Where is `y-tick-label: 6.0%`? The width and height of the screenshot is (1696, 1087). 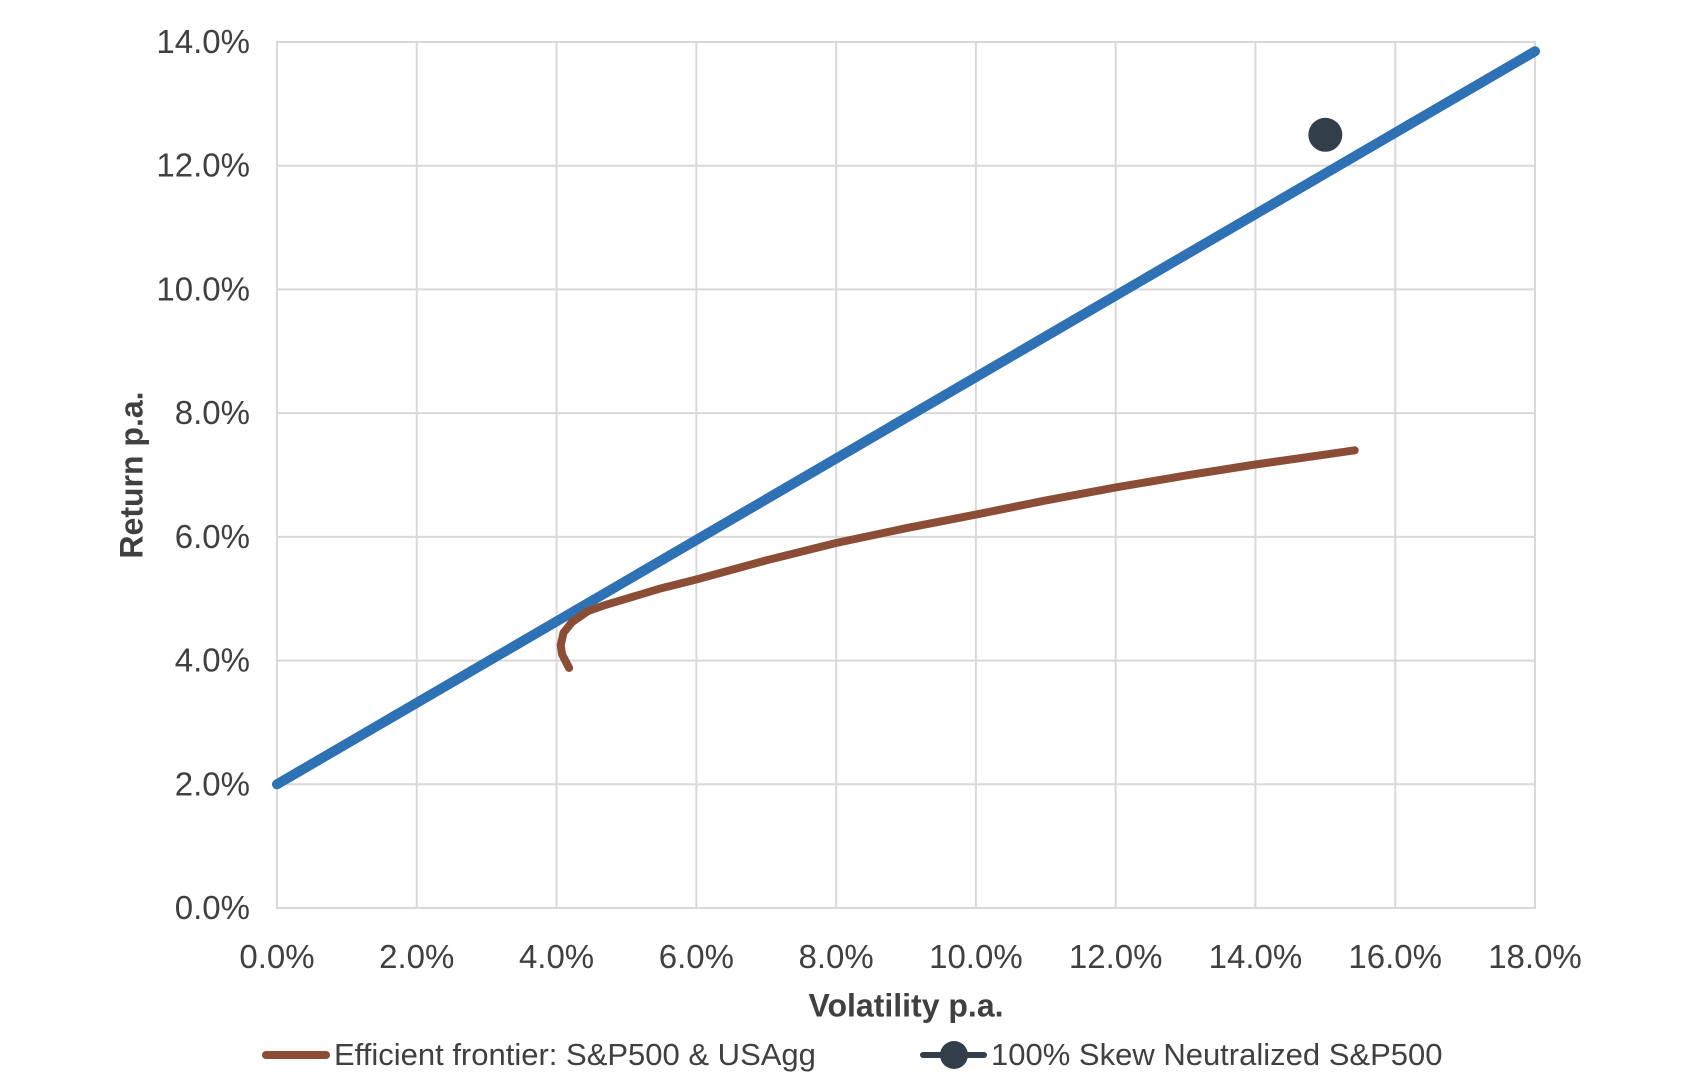
y-tick-label: 6.0% is located at coordinates (212, 536).